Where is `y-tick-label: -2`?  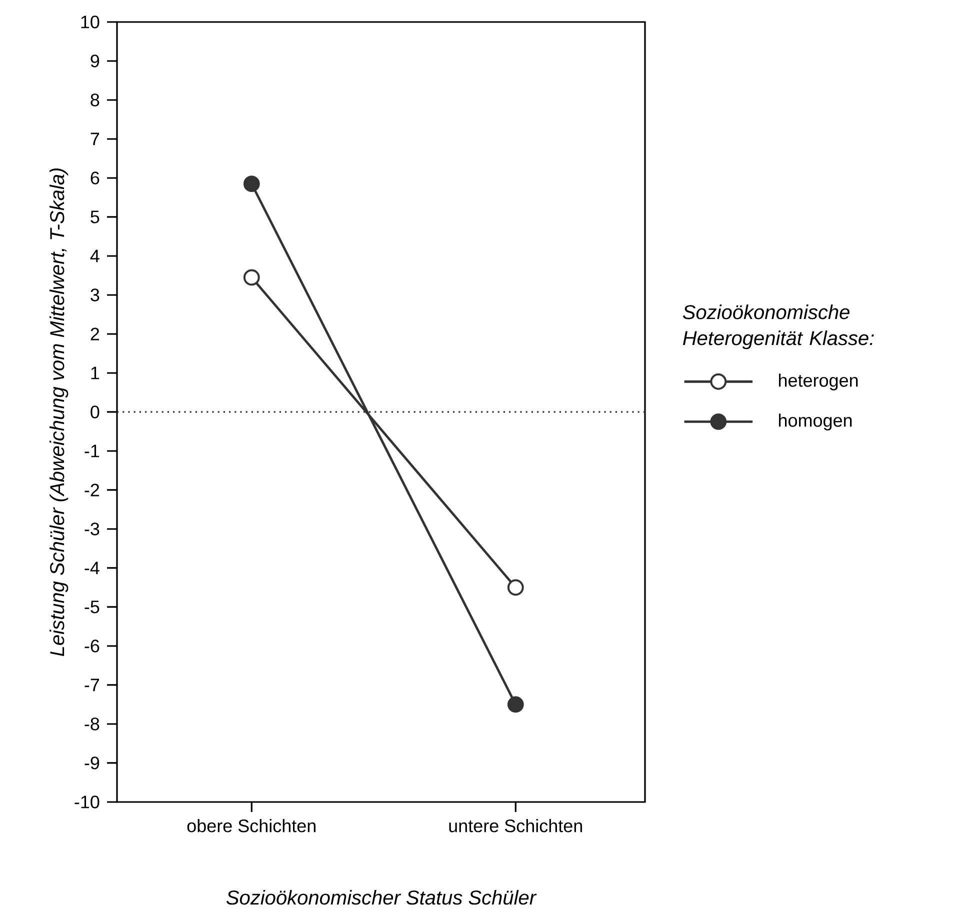 y-tick-label: -2 is located at coordinates (92, 490).